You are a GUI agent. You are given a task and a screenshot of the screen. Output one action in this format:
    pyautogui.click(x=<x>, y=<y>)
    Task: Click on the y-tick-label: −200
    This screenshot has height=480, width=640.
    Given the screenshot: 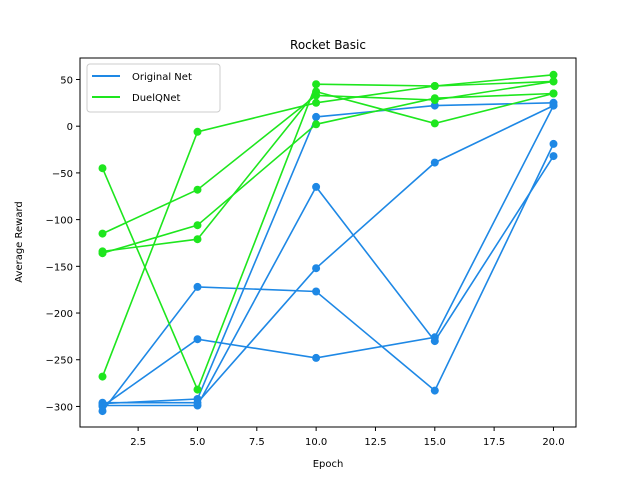 What is the action you would take?
    pyautogui.click(x=59, y=314)
    